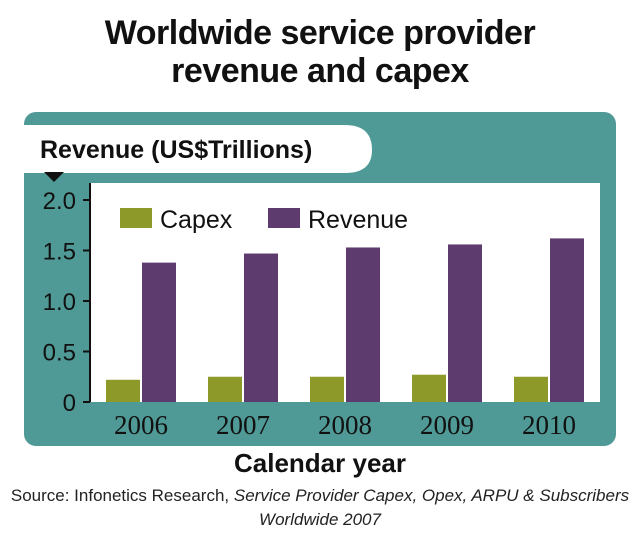 Image resolution: width=640 pixels, height=545 pixels. Describe the element at coordinates (345, 425) in the screenshot. I see `x-tick-label: 2008` at that location.